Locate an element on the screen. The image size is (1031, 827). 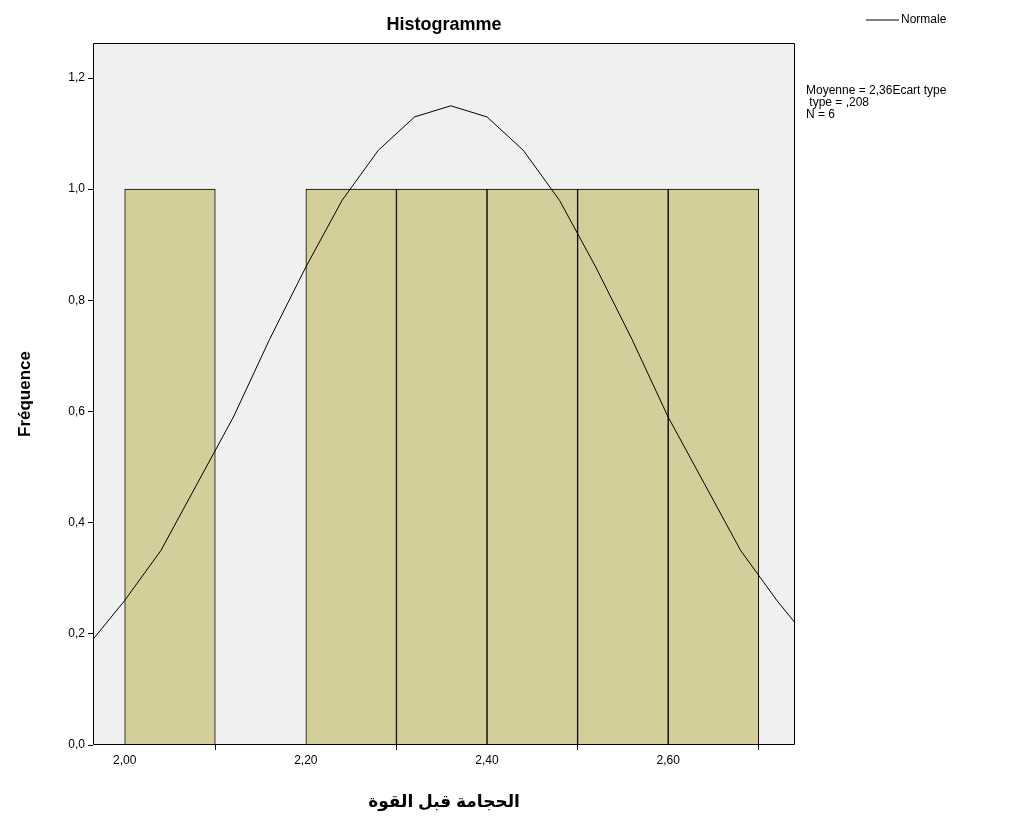
y-tick-label: 0,8 is located at coordinates (77, 299).